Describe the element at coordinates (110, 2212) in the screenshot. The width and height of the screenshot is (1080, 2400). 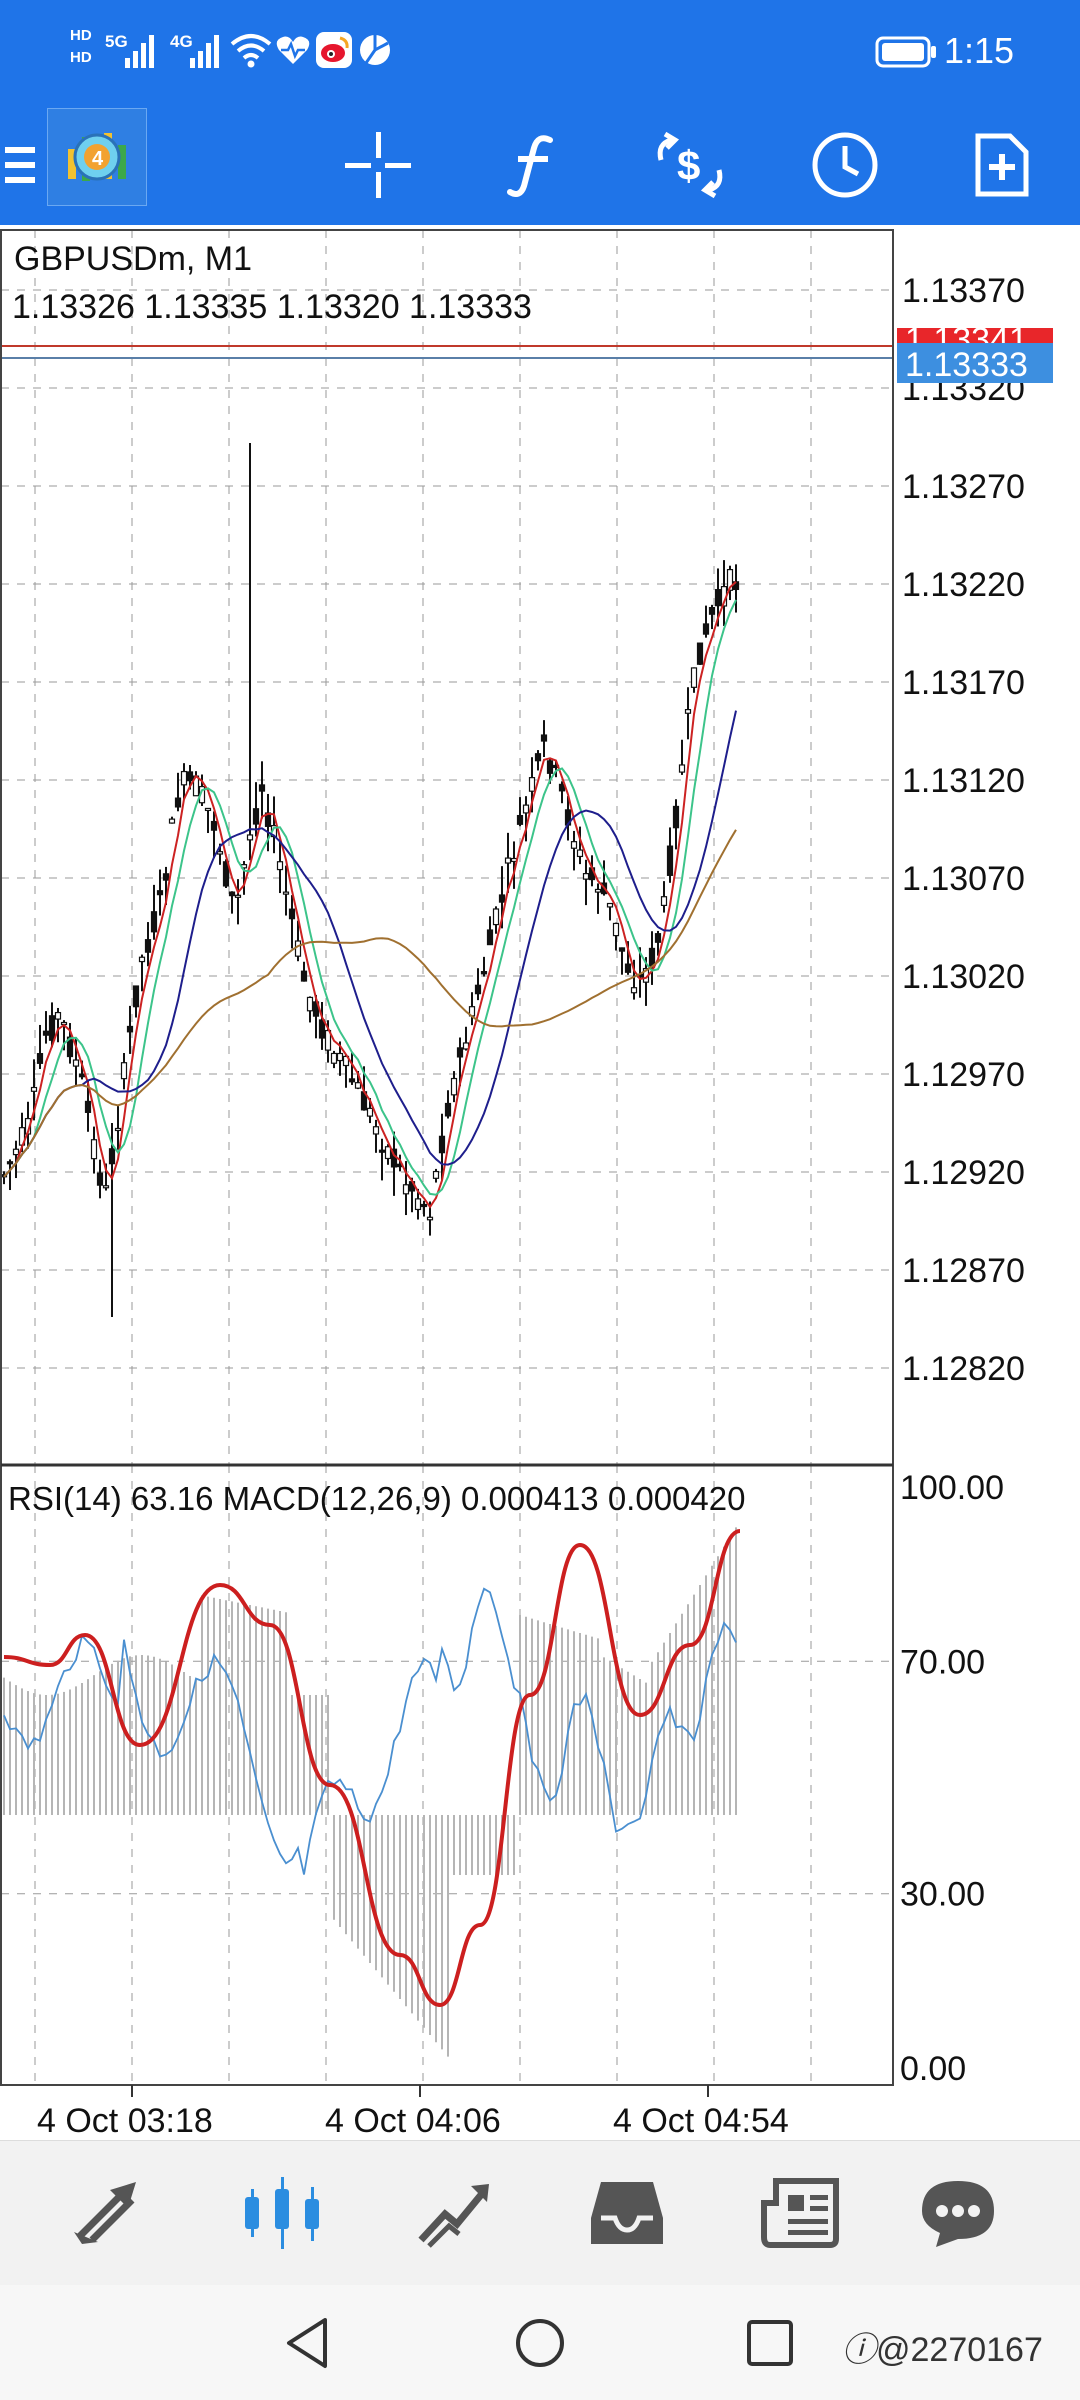
I see `nav-quotes` at that location.